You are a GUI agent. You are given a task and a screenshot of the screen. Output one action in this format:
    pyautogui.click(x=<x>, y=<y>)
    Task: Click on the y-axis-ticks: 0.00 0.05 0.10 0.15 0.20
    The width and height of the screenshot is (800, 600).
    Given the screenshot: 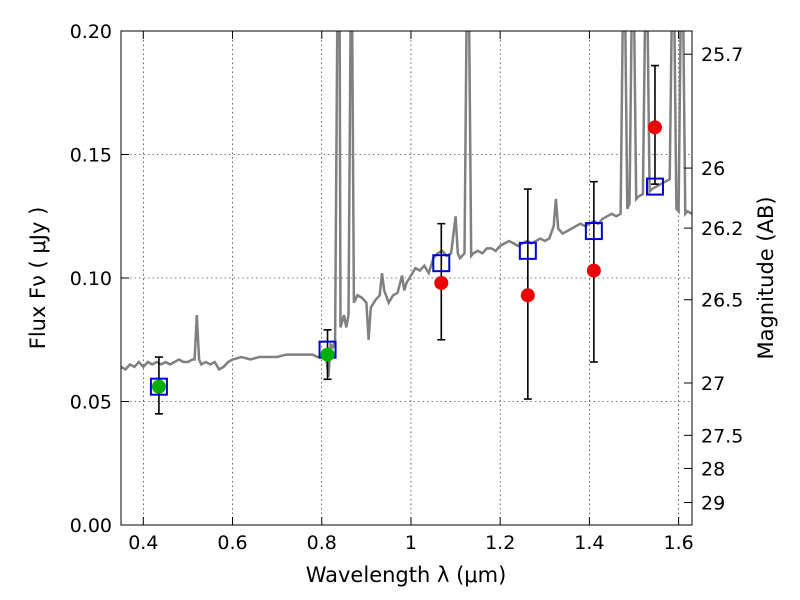 What is the action you would take?
    pyautogui.click(x=99, y=279)
    